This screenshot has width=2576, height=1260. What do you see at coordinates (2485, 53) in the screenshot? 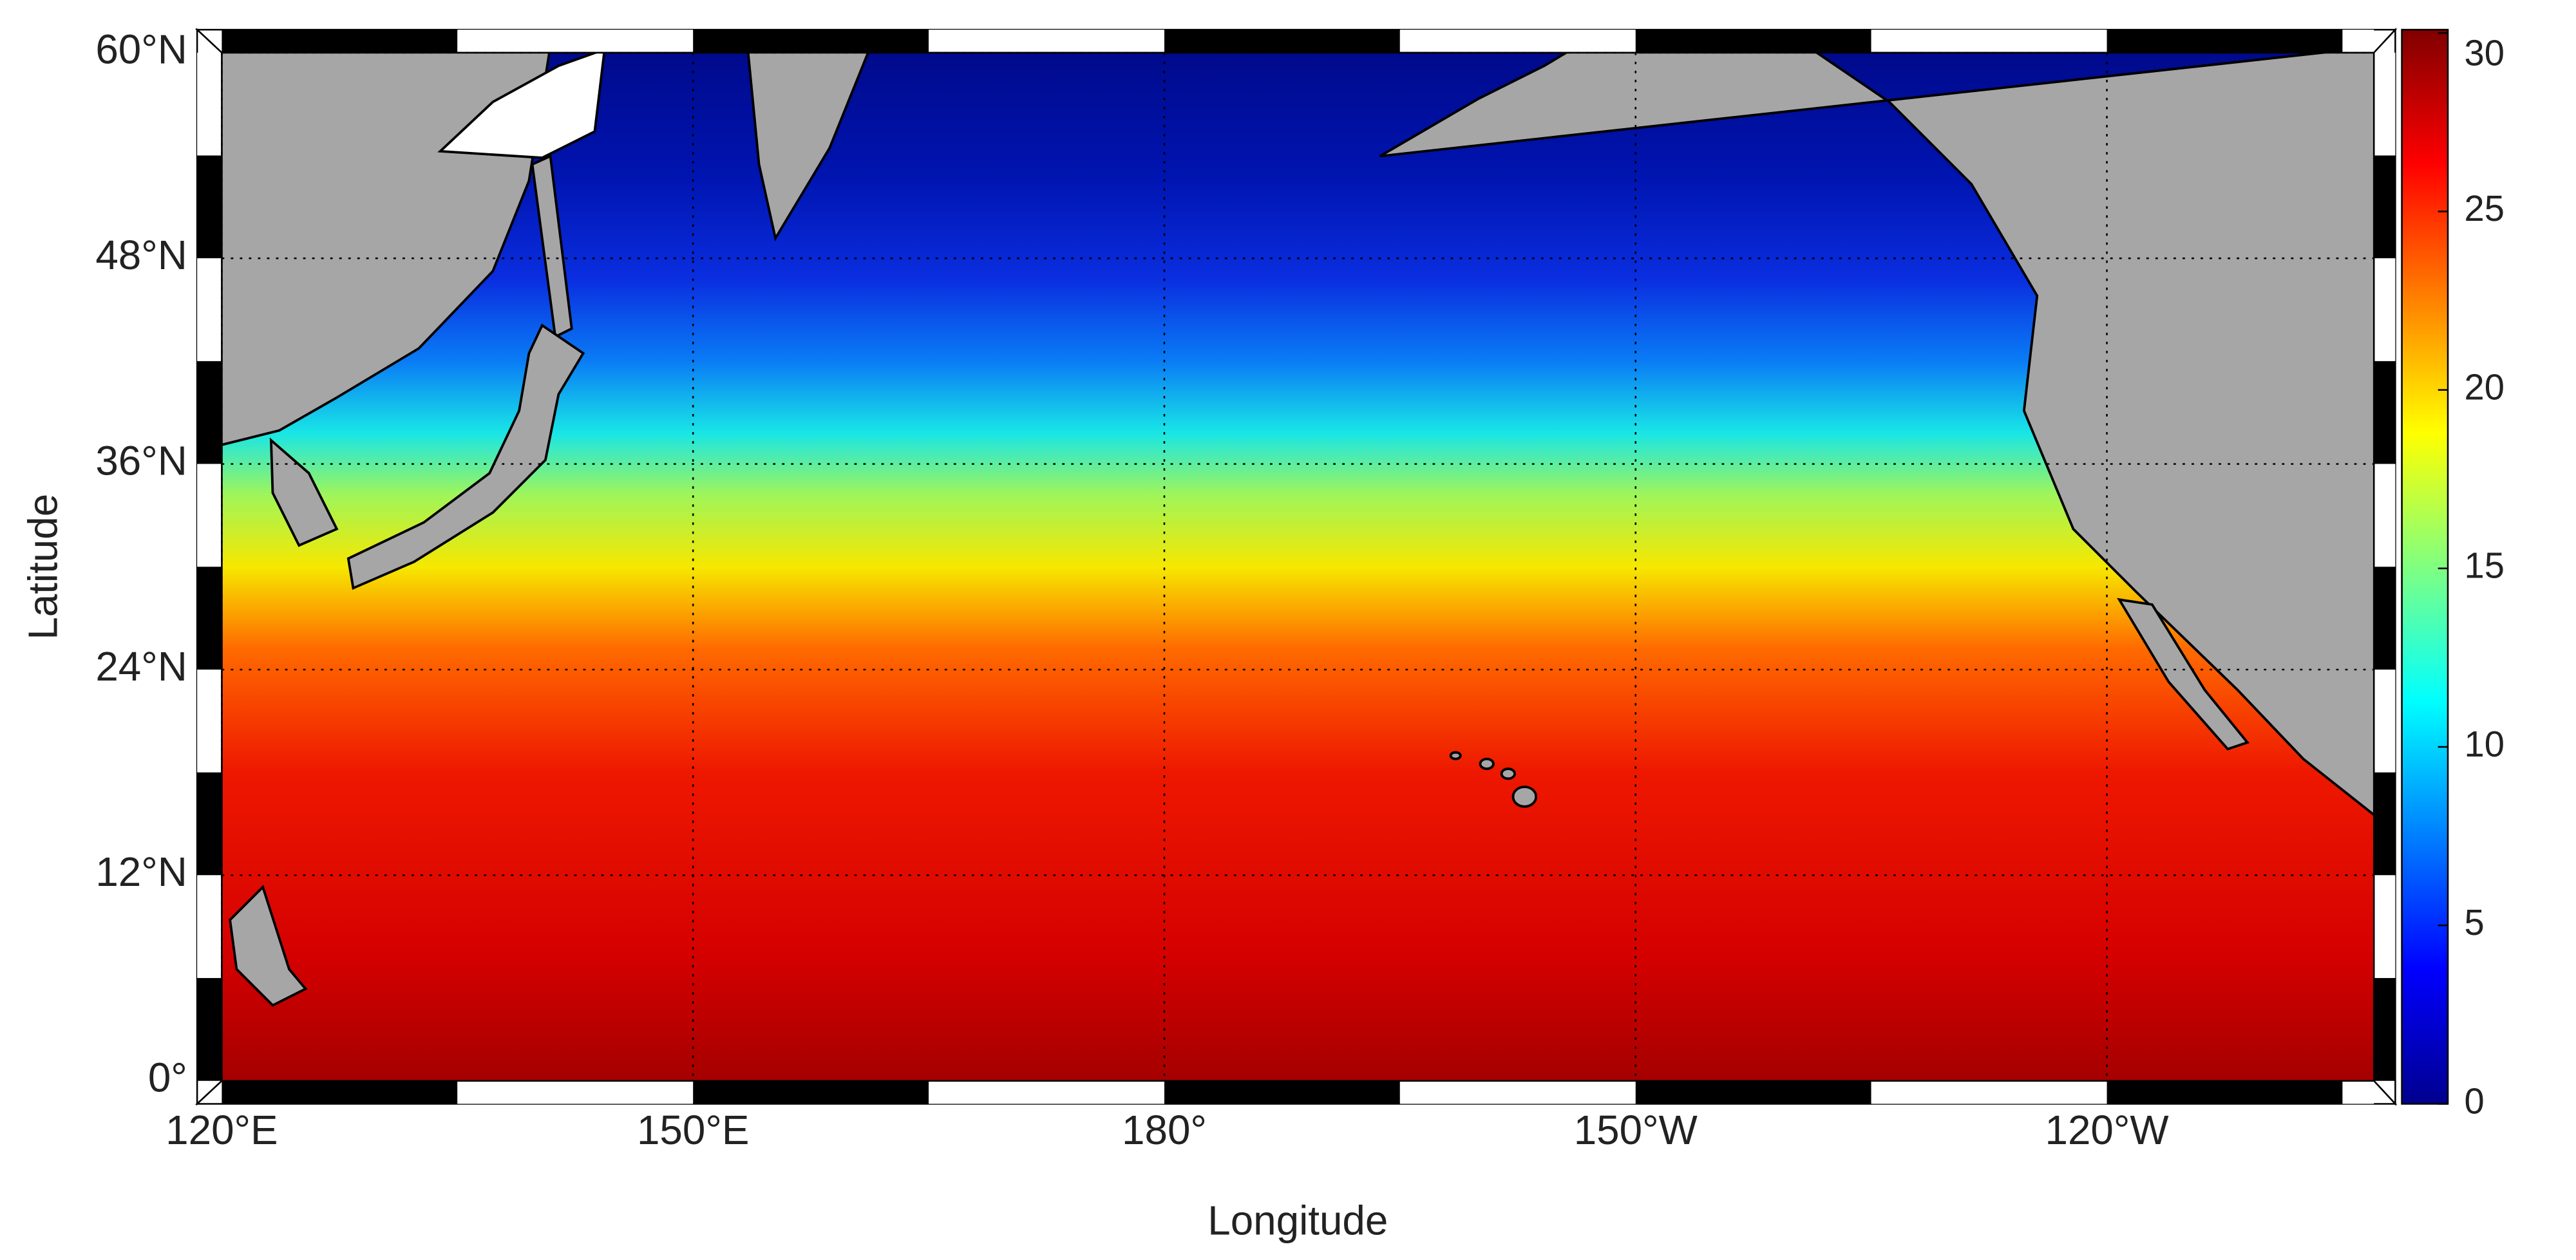
I see `colorbar-tick-label: 30` at bounding box center [2485, 53].